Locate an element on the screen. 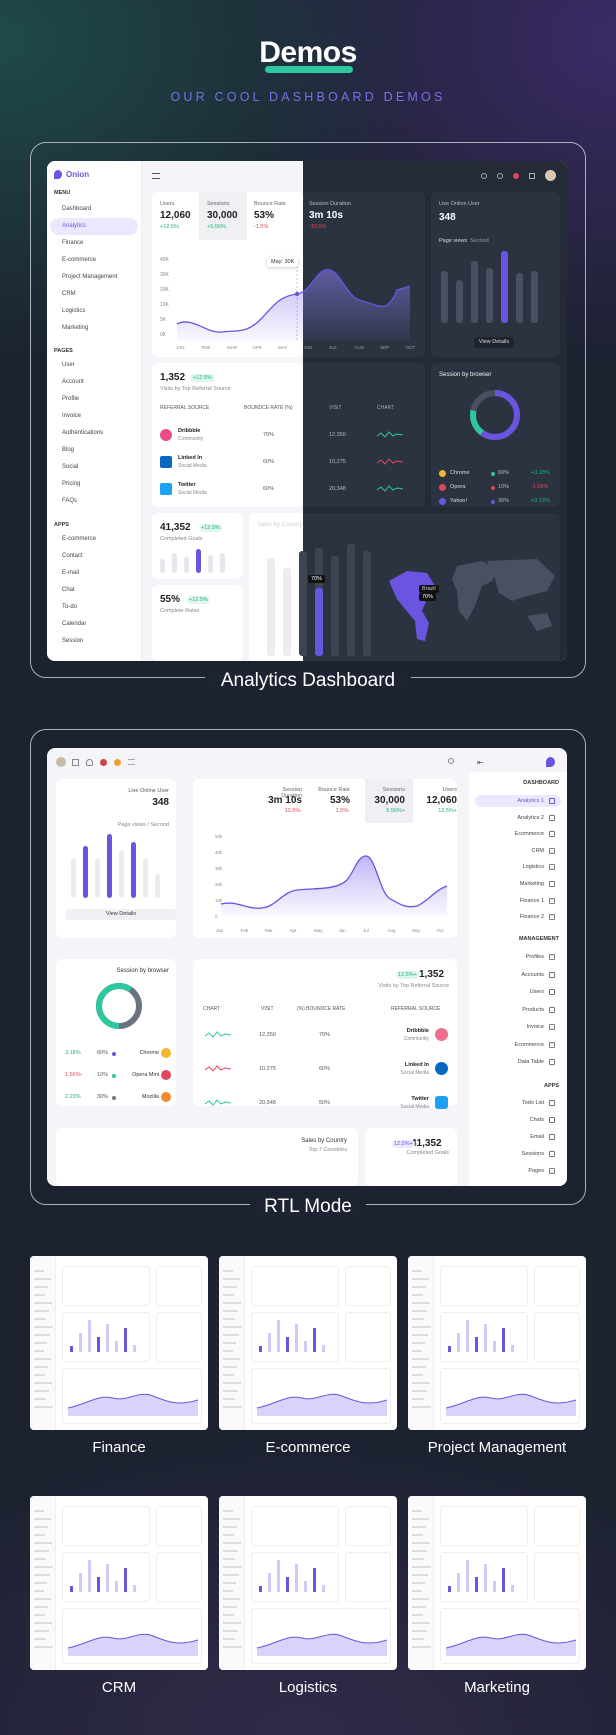 This screenshot has height=1735, width=616. rtl-sidebar-item: CRM is located at coordinates (537, 850).